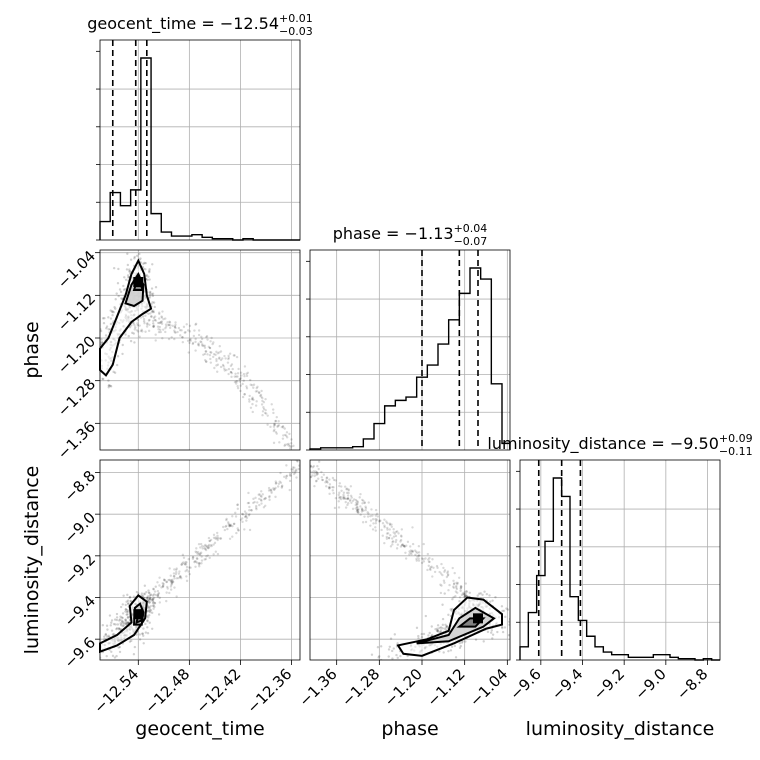 This screenshot has width=760, height=760. I want to click on panel-title-geocent_time: geocent_time = −12.54+0.01, so click(200, 23).